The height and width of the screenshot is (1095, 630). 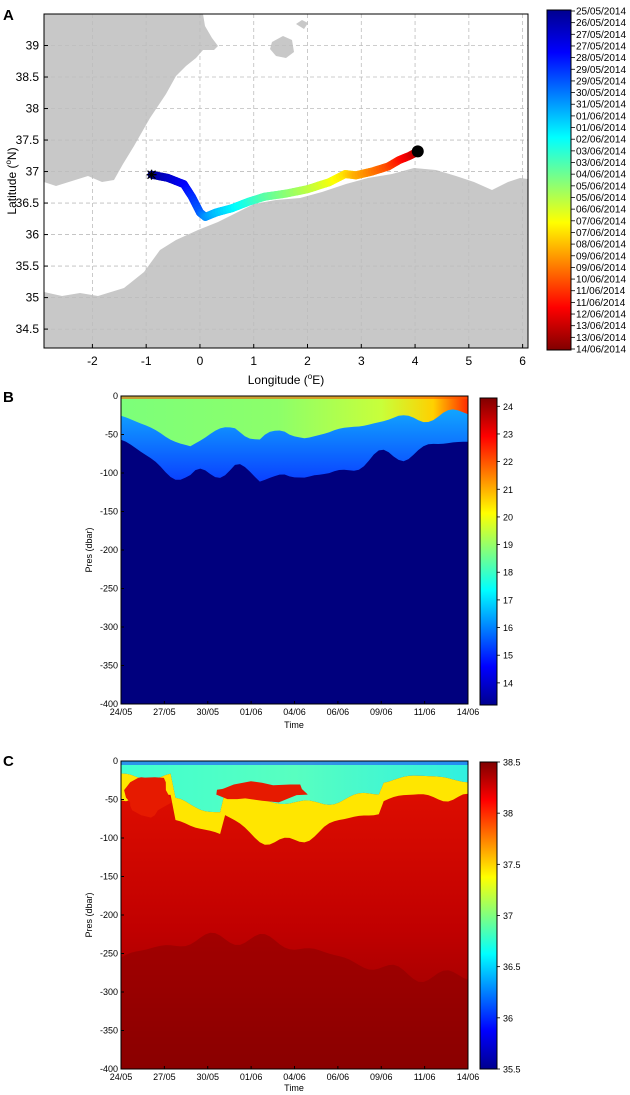 What do you see at coordinates (109, 627) in the screenshot?
I see `heatmap-ytick-label: -300` at bounding box center [109, 627].